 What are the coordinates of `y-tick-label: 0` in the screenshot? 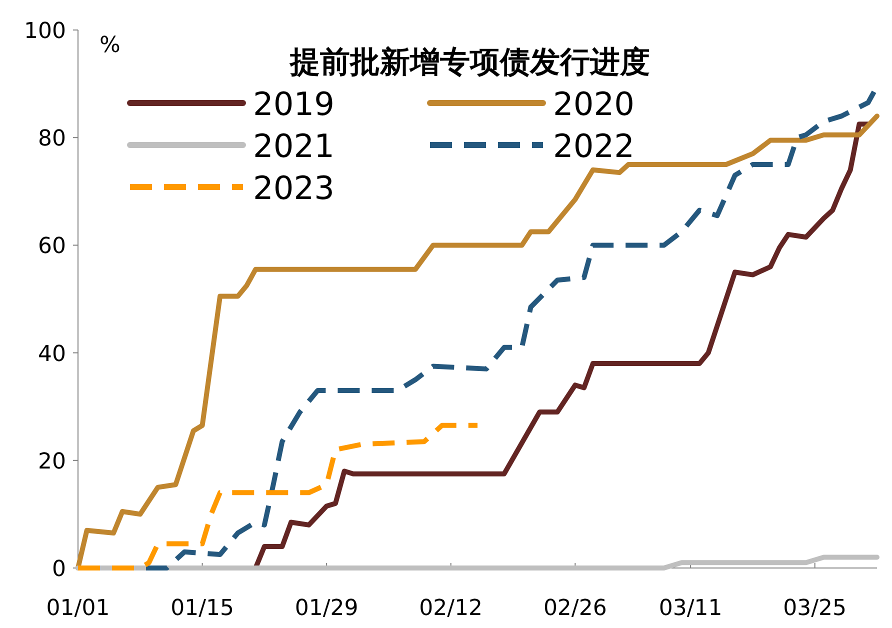 It's located at (59, 569).